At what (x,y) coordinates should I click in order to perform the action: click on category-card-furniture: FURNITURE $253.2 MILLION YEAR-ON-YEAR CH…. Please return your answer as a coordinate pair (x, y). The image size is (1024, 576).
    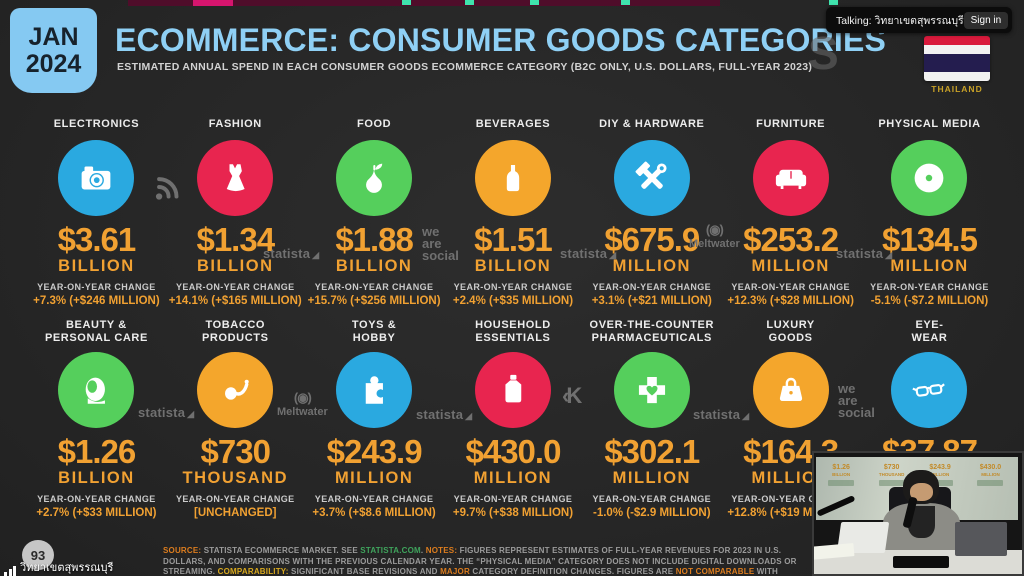
    Looking at the image, I should click on (790, 213).